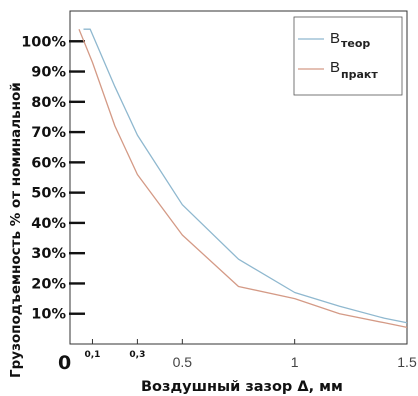 The height and width of the screenshot is (396, 418). I want to click on y-tick-label: 60%, so click(48, 163).